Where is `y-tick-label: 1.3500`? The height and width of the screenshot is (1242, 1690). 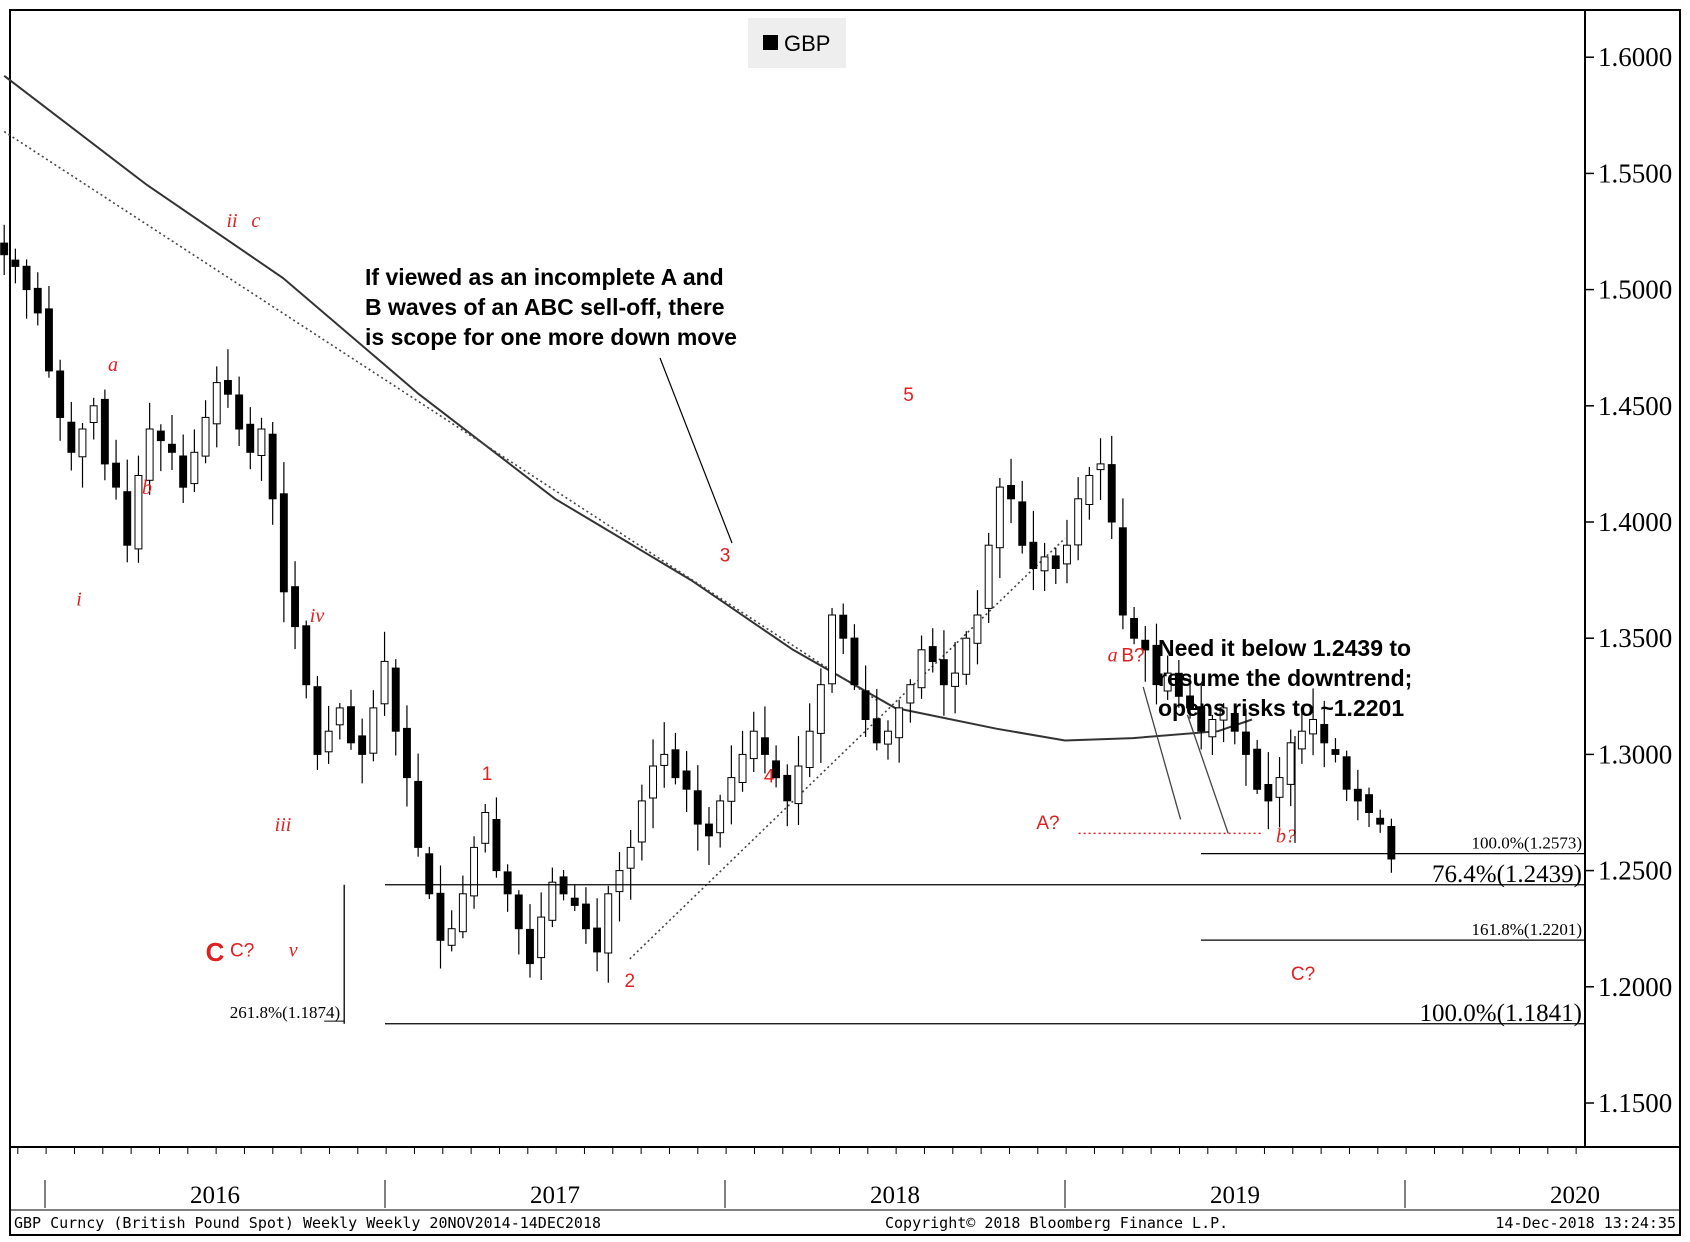
y-tick-label: 1.3500 is located at coordinates (1635, 638).